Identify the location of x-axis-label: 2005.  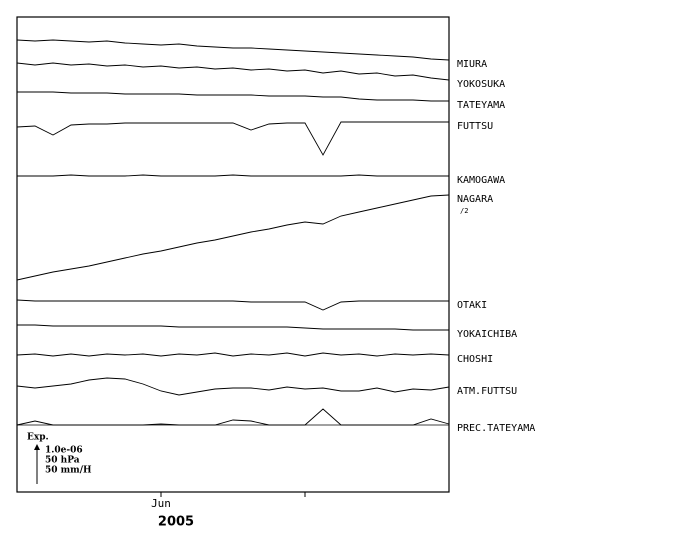
(176, 522).